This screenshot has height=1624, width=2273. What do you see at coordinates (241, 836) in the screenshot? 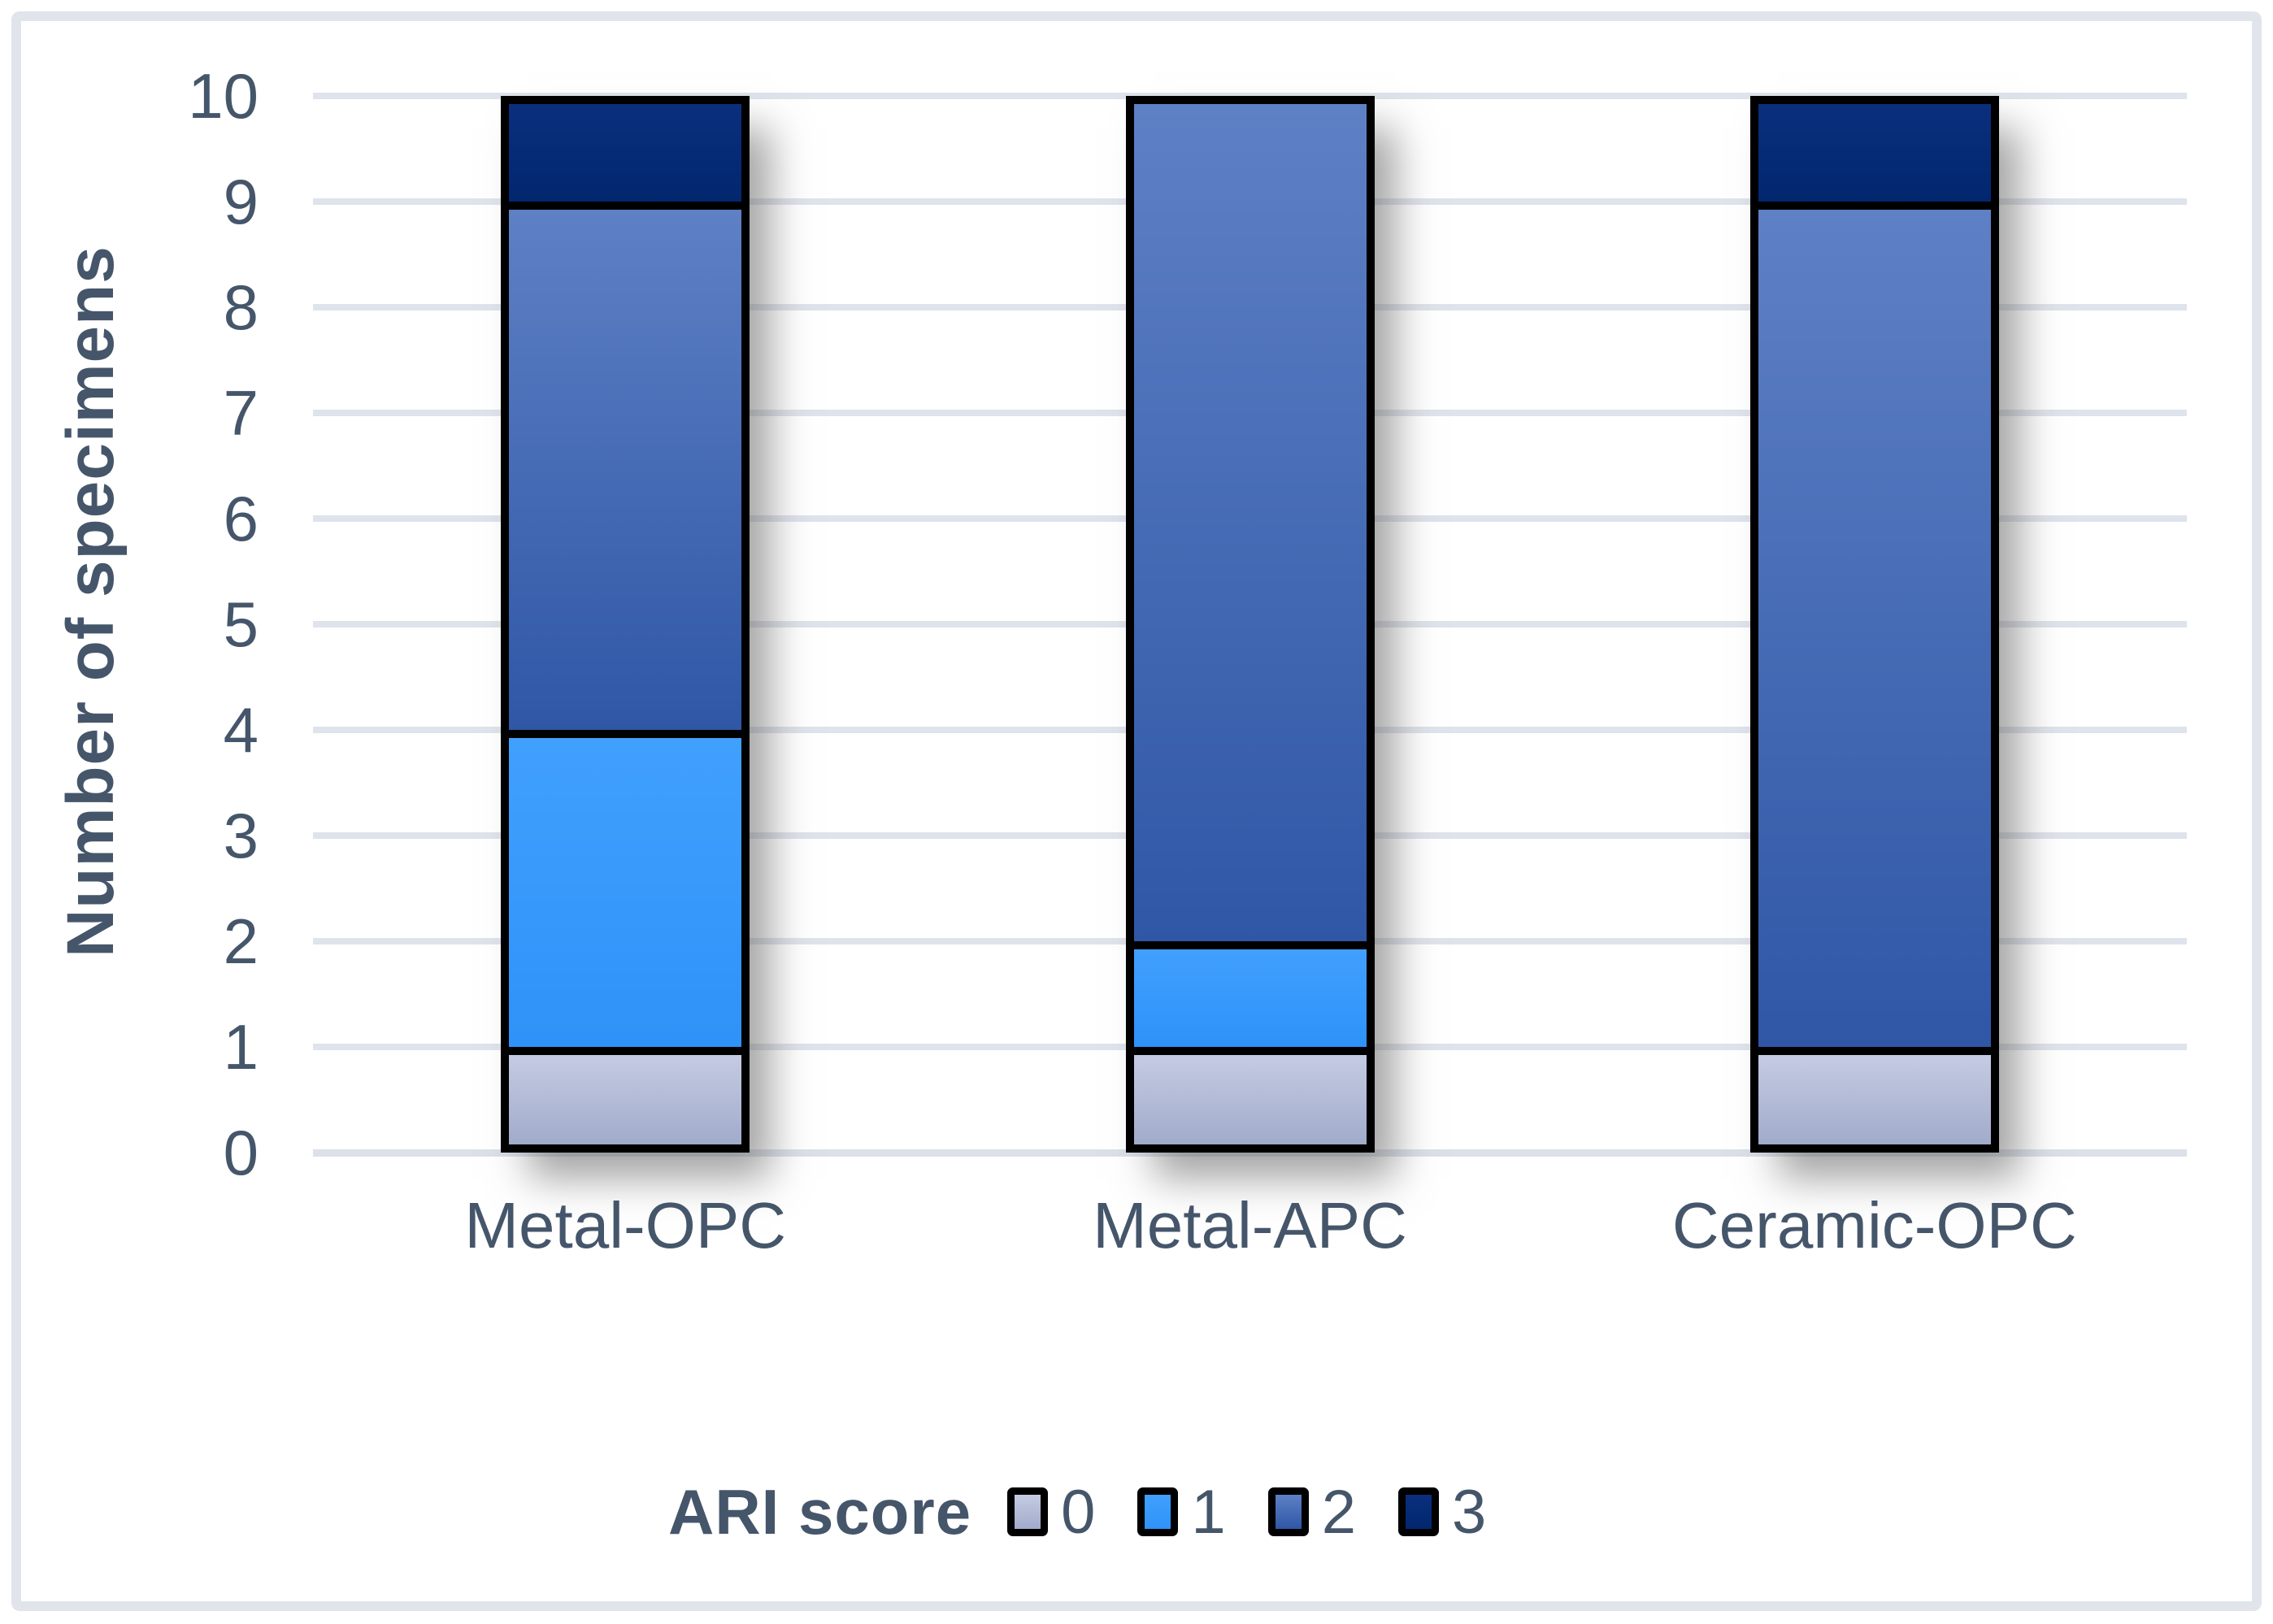
I see `y-tick-label-3: 3` at bounding box center [241, 836].